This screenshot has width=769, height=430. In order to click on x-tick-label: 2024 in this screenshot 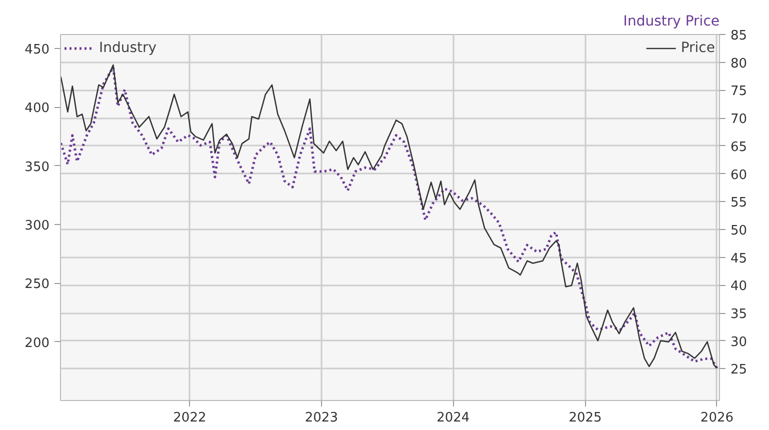, I will do `click(453, 418)`.